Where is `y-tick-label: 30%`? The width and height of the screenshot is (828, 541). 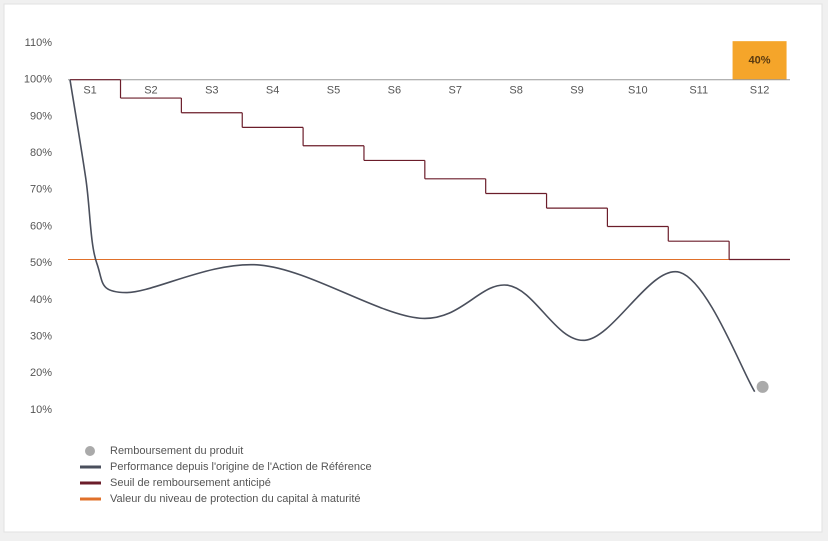 y-tick-label: 30% is located at coordinates (41, 337).